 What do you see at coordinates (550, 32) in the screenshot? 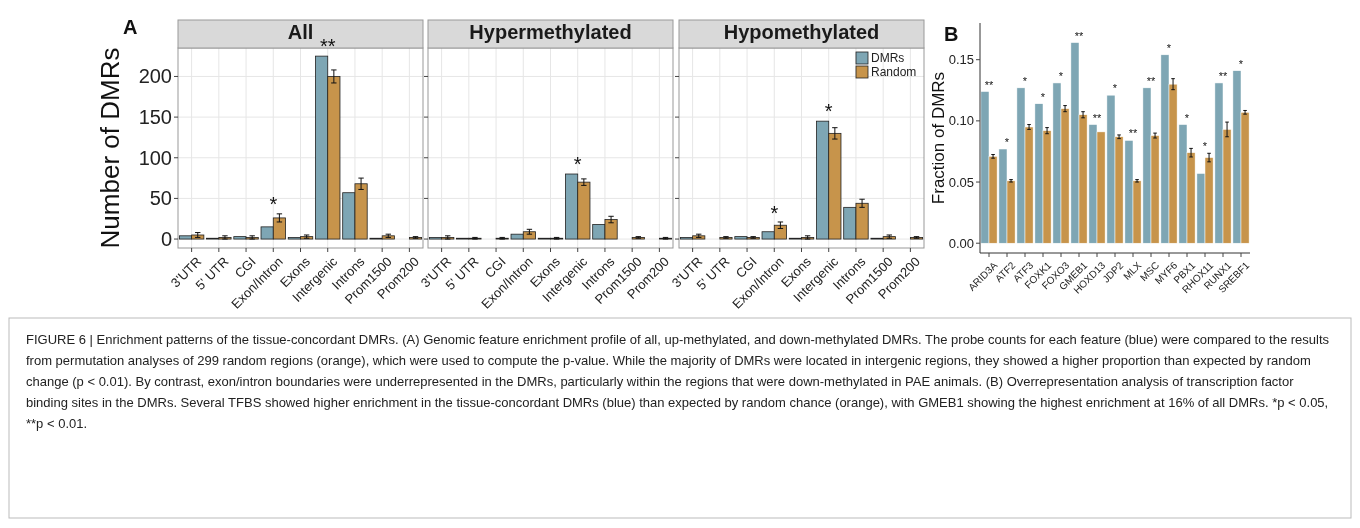
I see `chart-title: Hypermethylated` at bounding box center [550, 32].